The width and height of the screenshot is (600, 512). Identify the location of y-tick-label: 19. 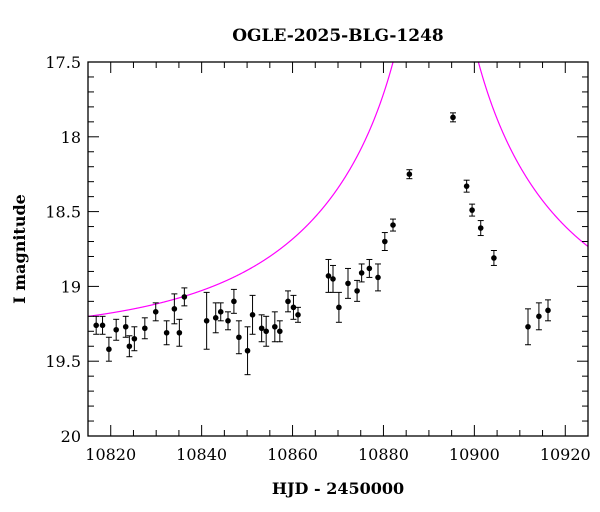
(71, 286).